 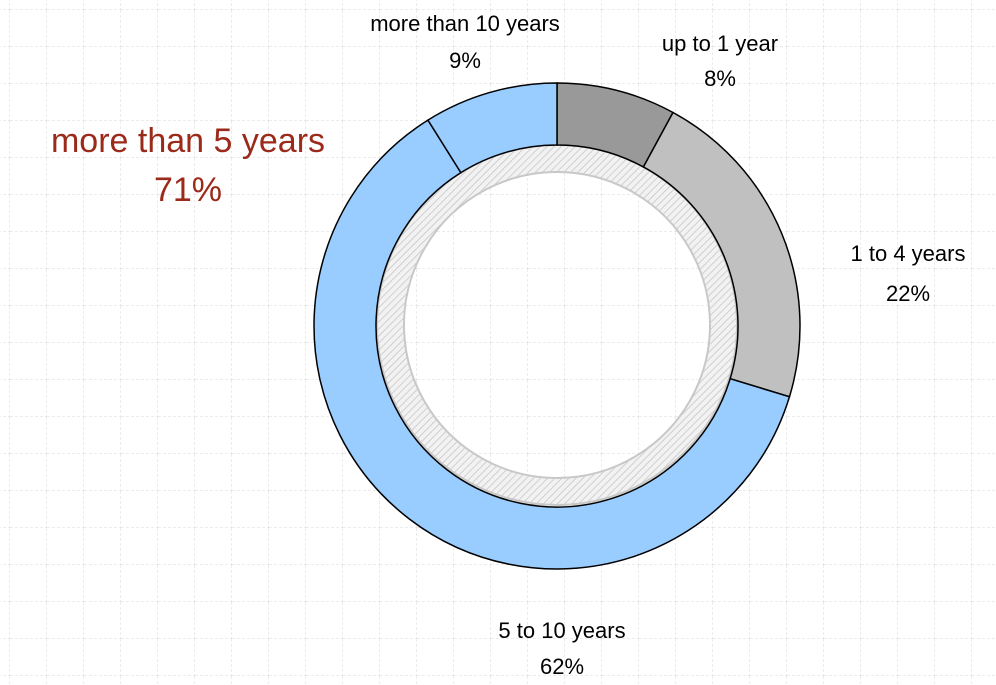 What do you see at coordinates (188, 141) in the screenshot?
I see `annotation-text: more than 5 years` at bounding box center [188, 141].